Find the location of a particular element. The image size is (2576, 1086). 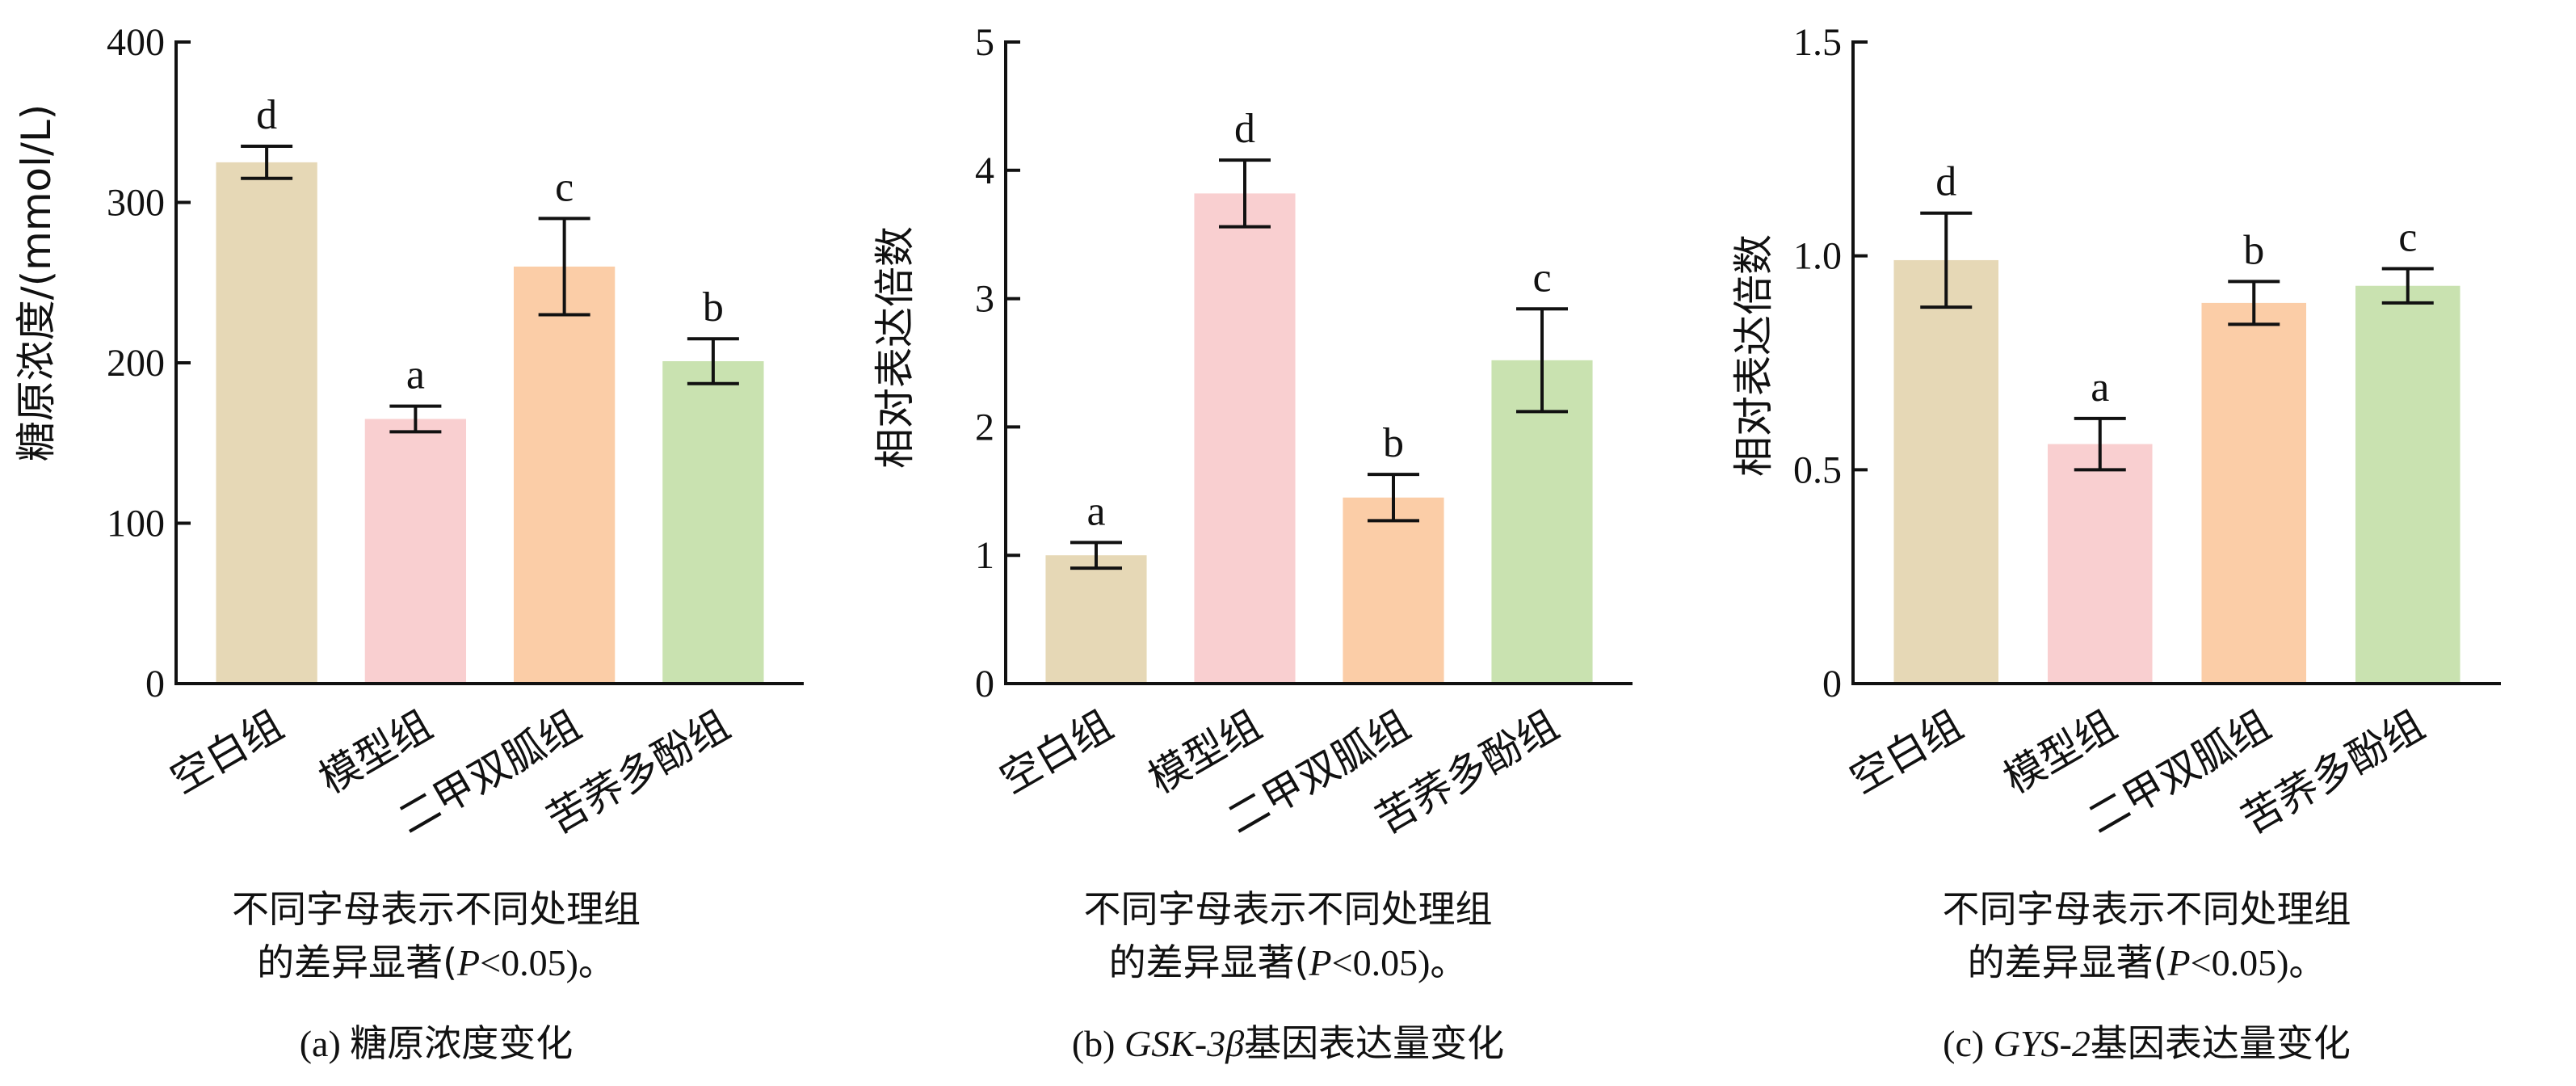

caption-b: (b) GSK-3β基因表达量变化 is located at coordinates (1288, 1040).